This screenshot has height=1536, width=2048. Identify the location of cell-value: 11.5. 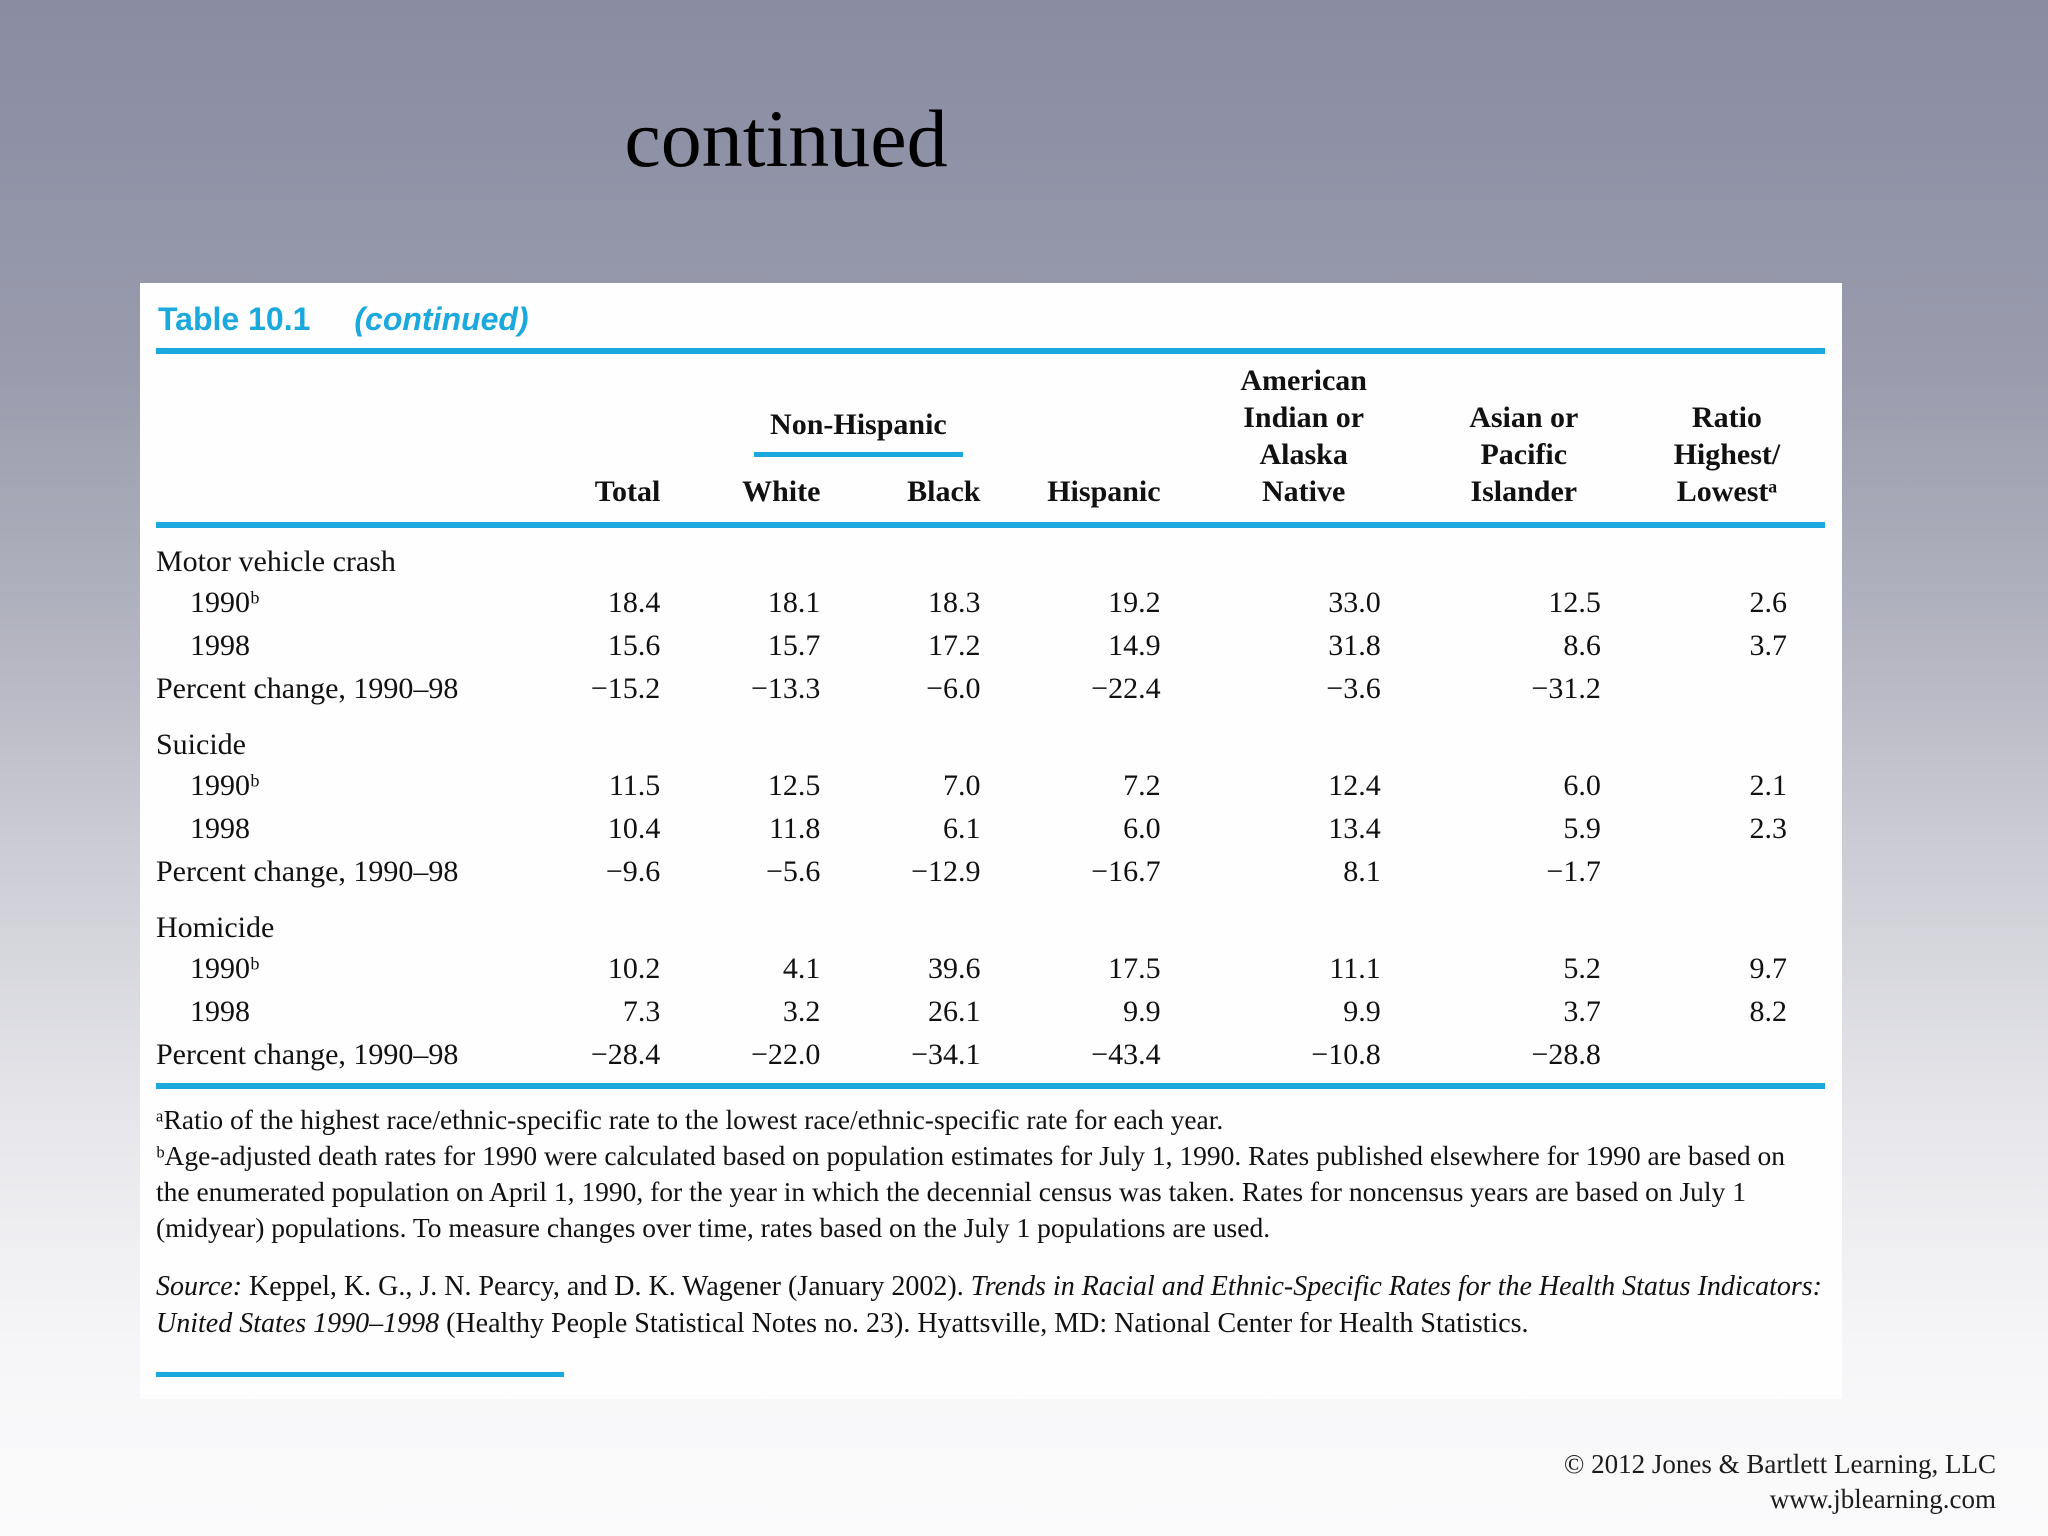
(634, 785).